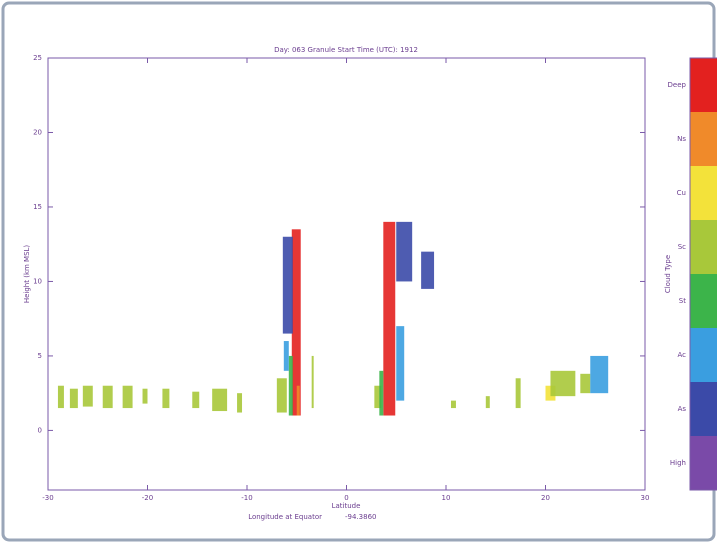 The width and height of the screenshot is (717, 543). I want to click on colorbar-tick-label: As, so click(682, 409).